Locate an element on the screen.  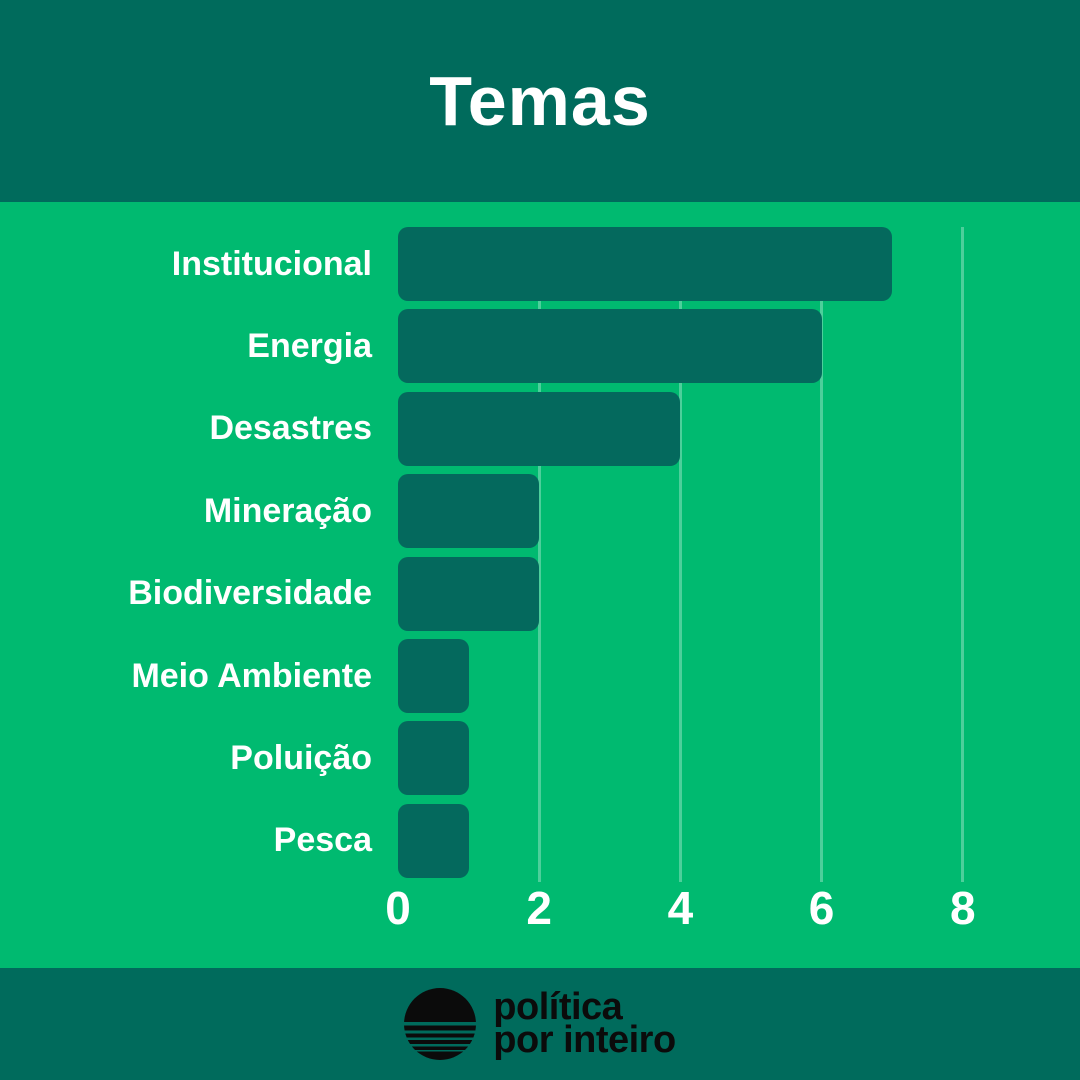
category-label-biodiversidade: Biodiversidade is located at coordinates (250, 593).